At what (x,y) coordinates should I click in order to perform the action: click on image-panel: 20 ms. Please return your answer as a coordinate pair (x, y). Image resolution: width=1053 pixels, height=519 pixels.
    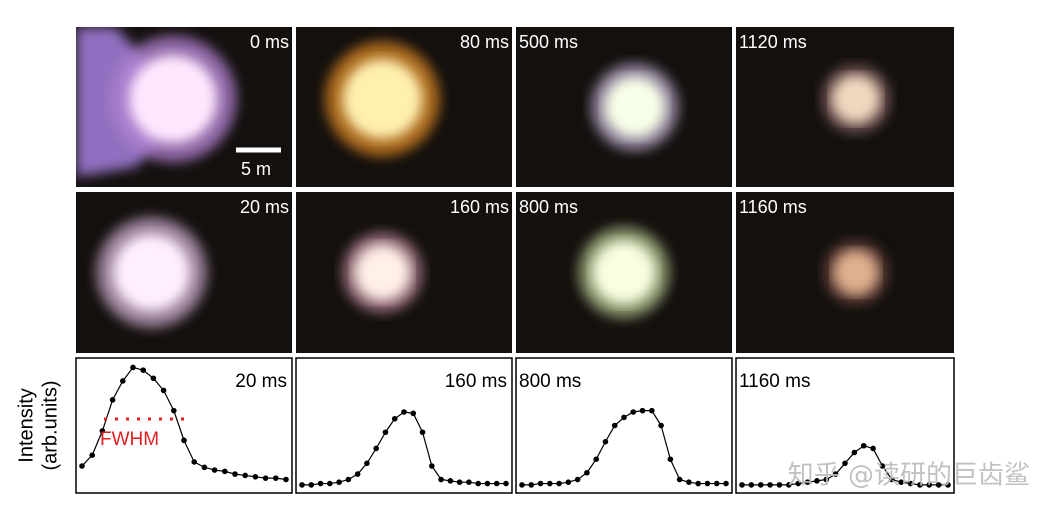
    Looking at the image, I should click on (184, 272).